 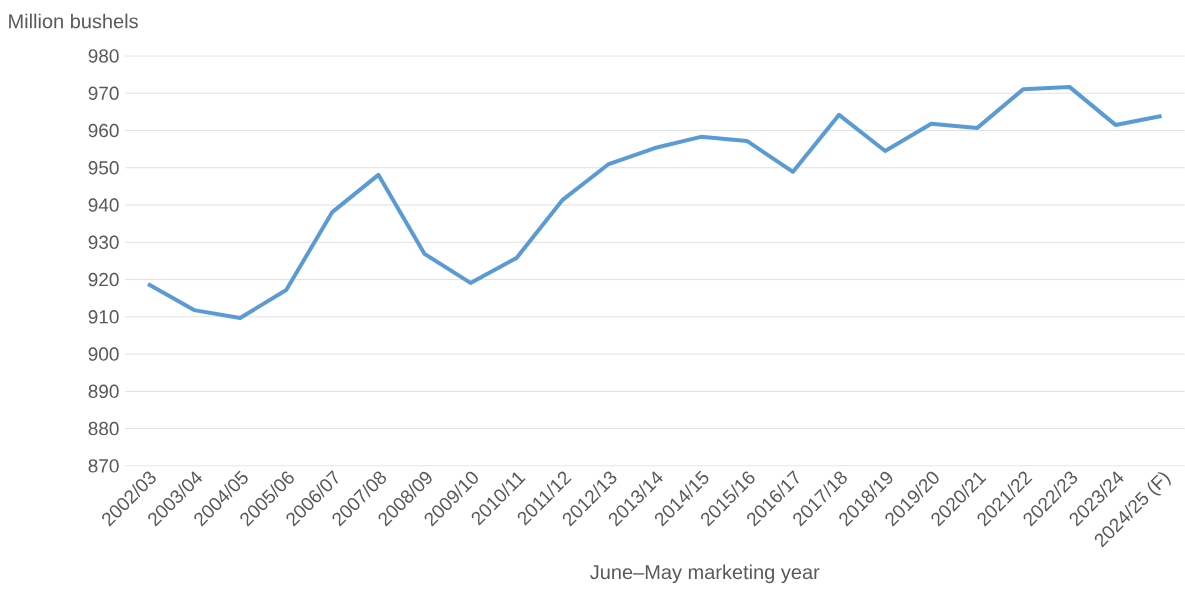 What do you see at coordinates (103, 130) in the screenshot?
I see `y-tick-label: 960` at bounding box center [103, 130].